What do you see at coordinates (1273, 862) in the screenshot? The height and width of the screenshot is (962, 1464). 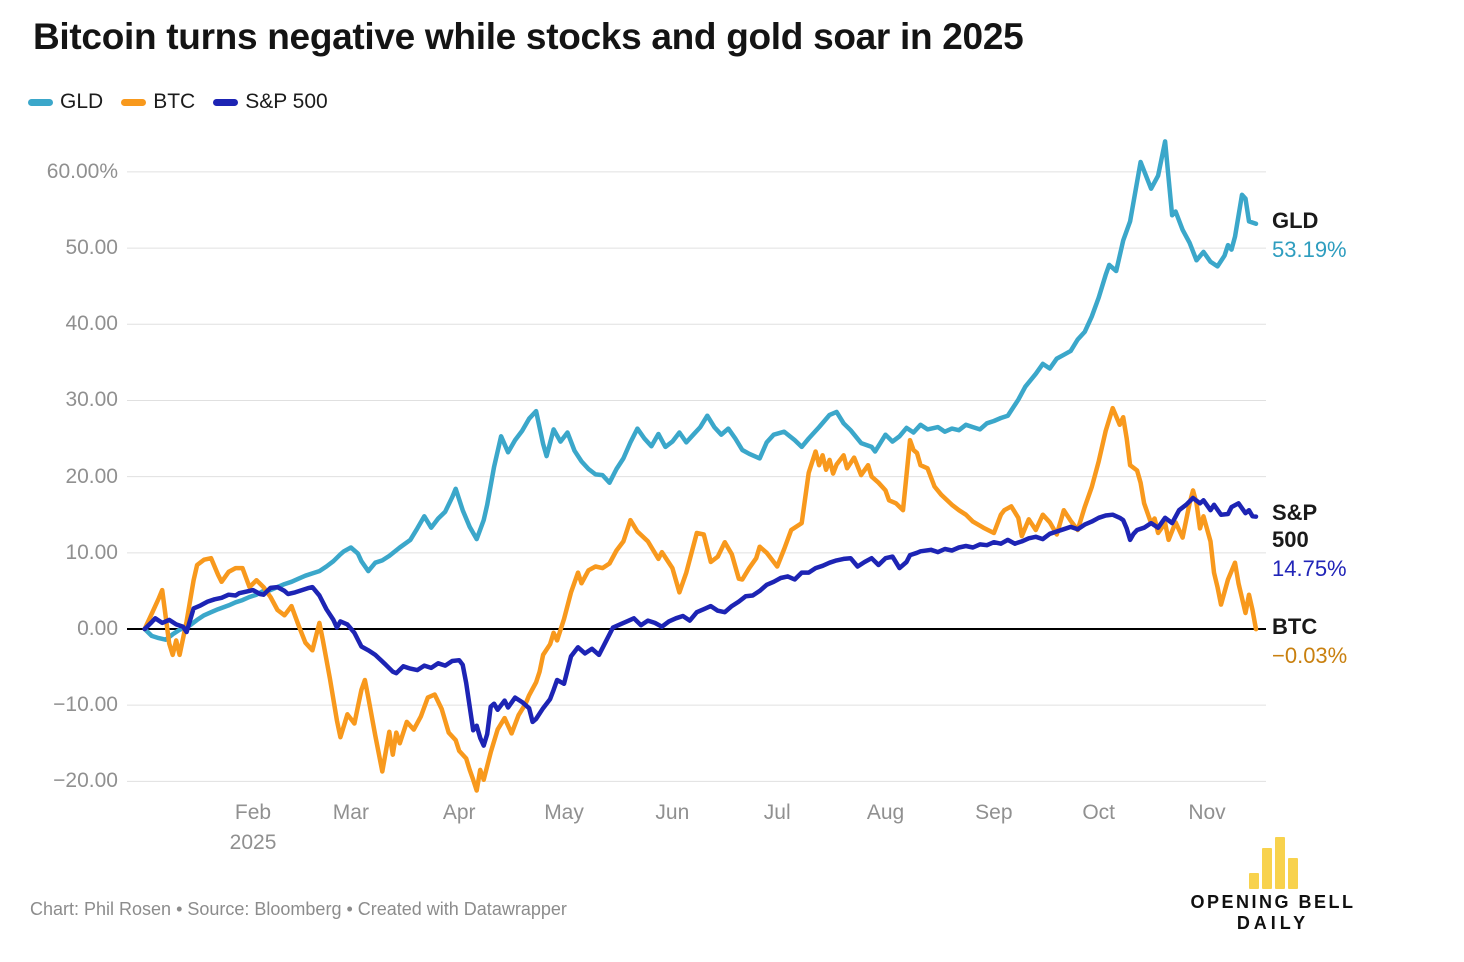 I see `bar-chart-logo-icon` at bounding box center [1273, 862].